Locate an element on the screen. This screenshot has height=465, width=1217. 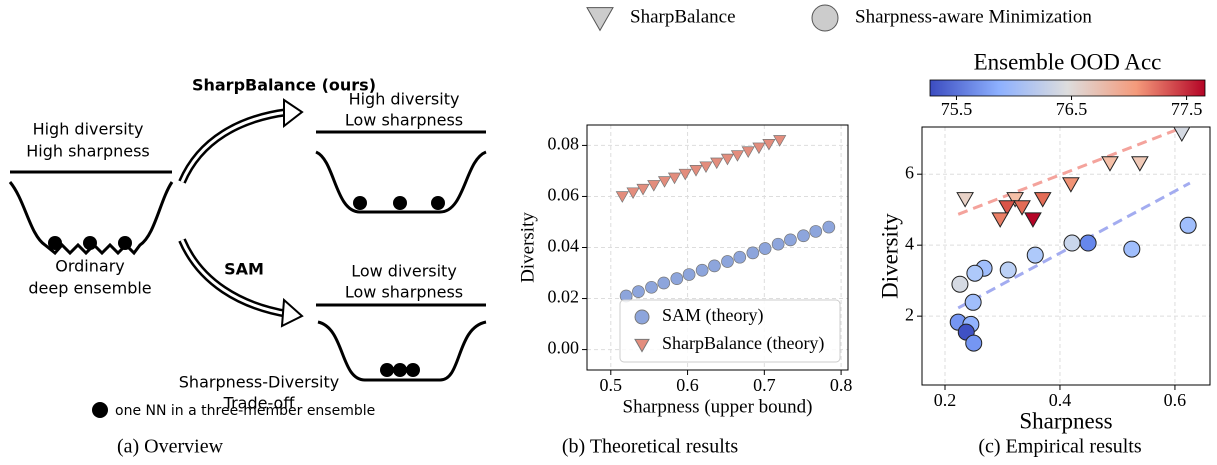
caption: (a) Overview is located at coordinates (170, 447).